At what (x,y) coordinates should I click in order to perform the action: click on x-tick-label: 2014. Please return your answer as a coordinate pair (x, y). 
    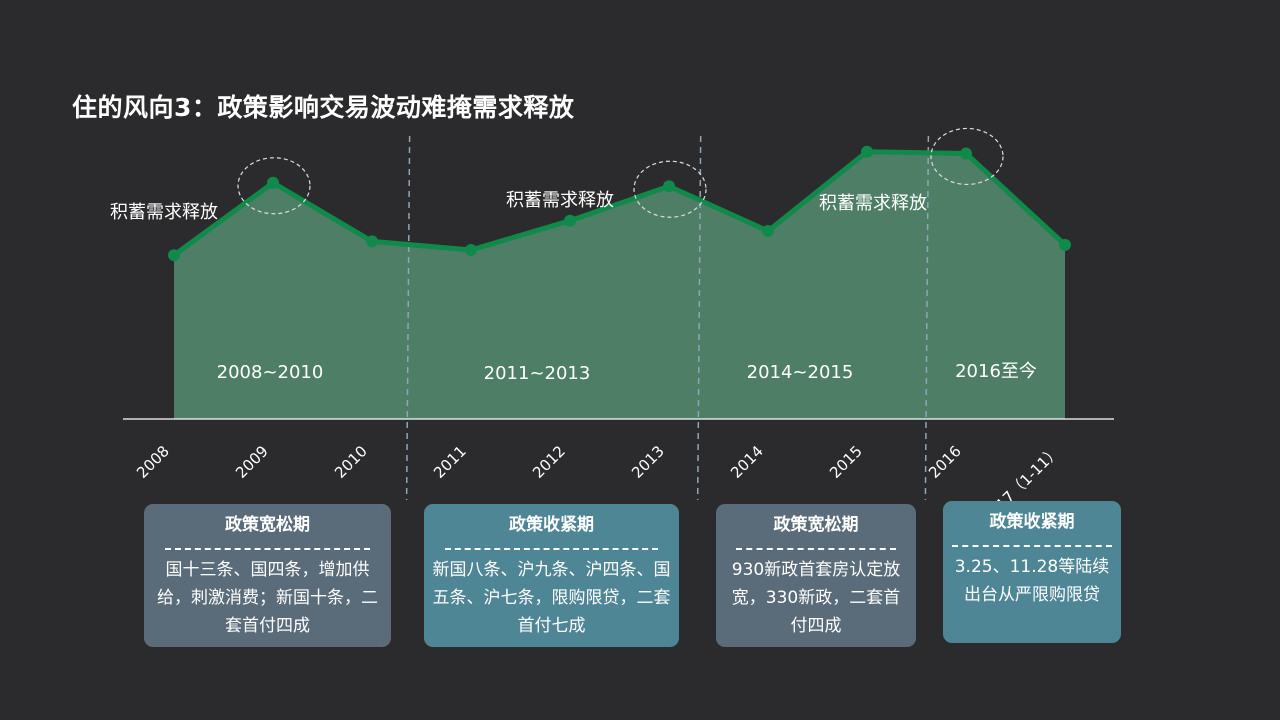
    Looking at the image, I should click on (747, 462).